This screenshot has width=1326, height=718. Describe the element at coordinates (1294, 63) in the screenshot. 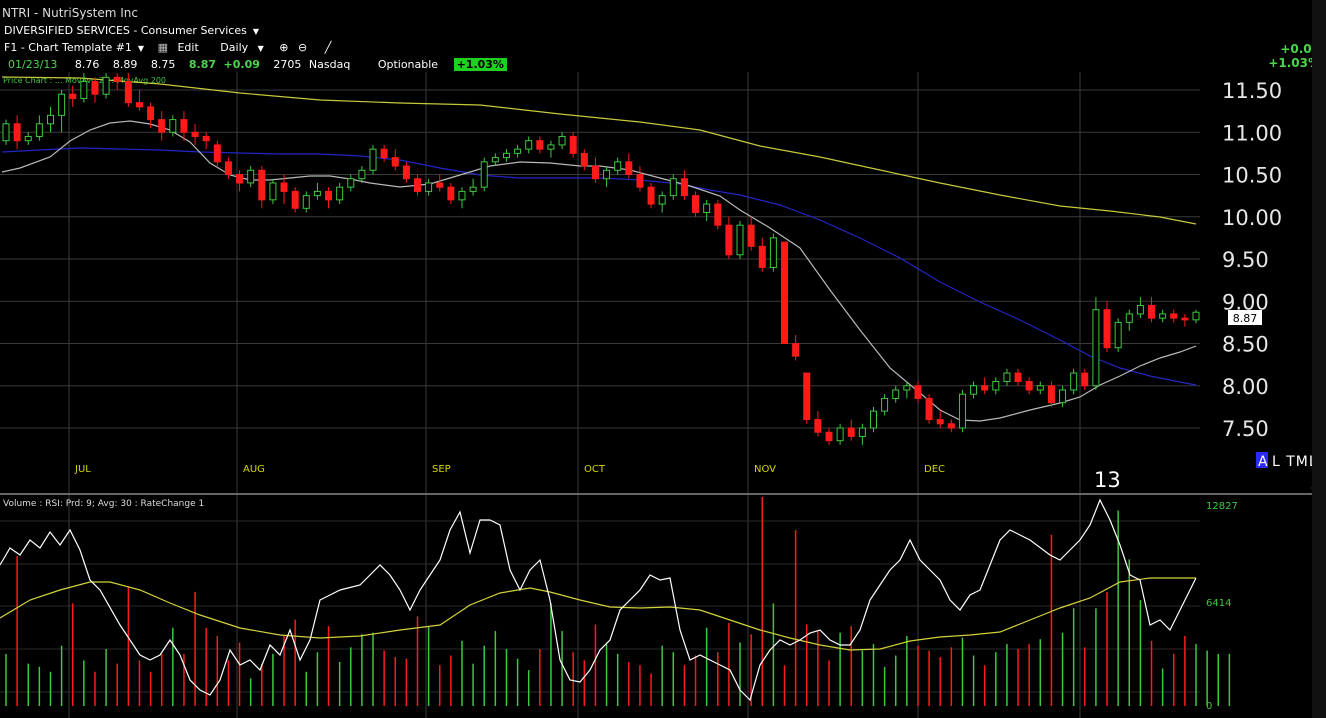

I see `right-pct: +1.03%` at that location.